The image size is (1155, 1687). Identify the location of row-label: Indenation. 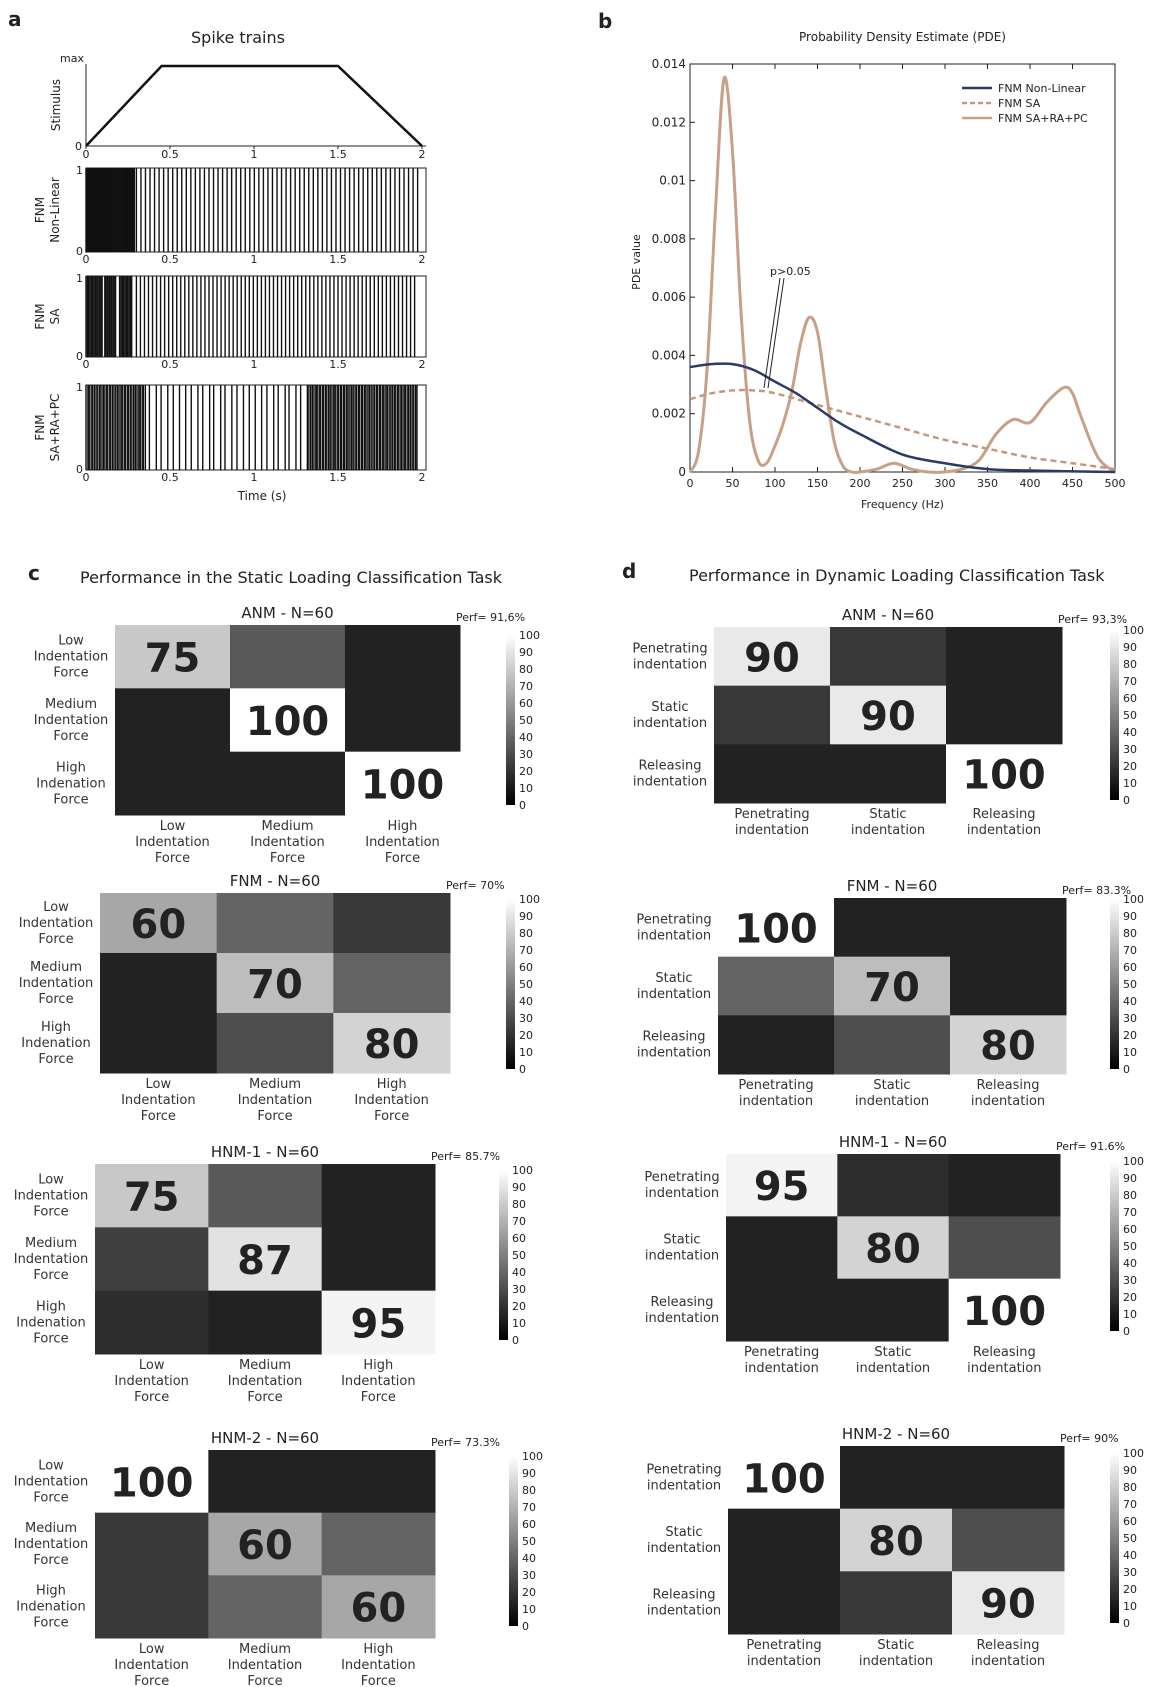
(55, 1043).